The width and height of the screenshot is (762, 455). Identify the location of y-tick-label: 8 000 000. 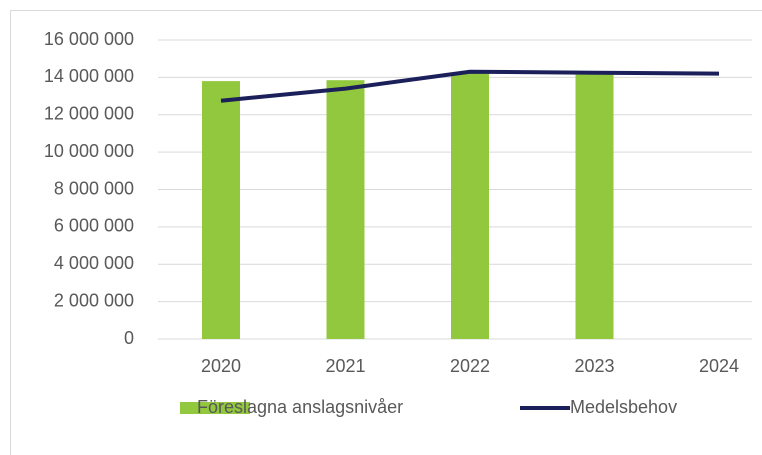
(94, 188).